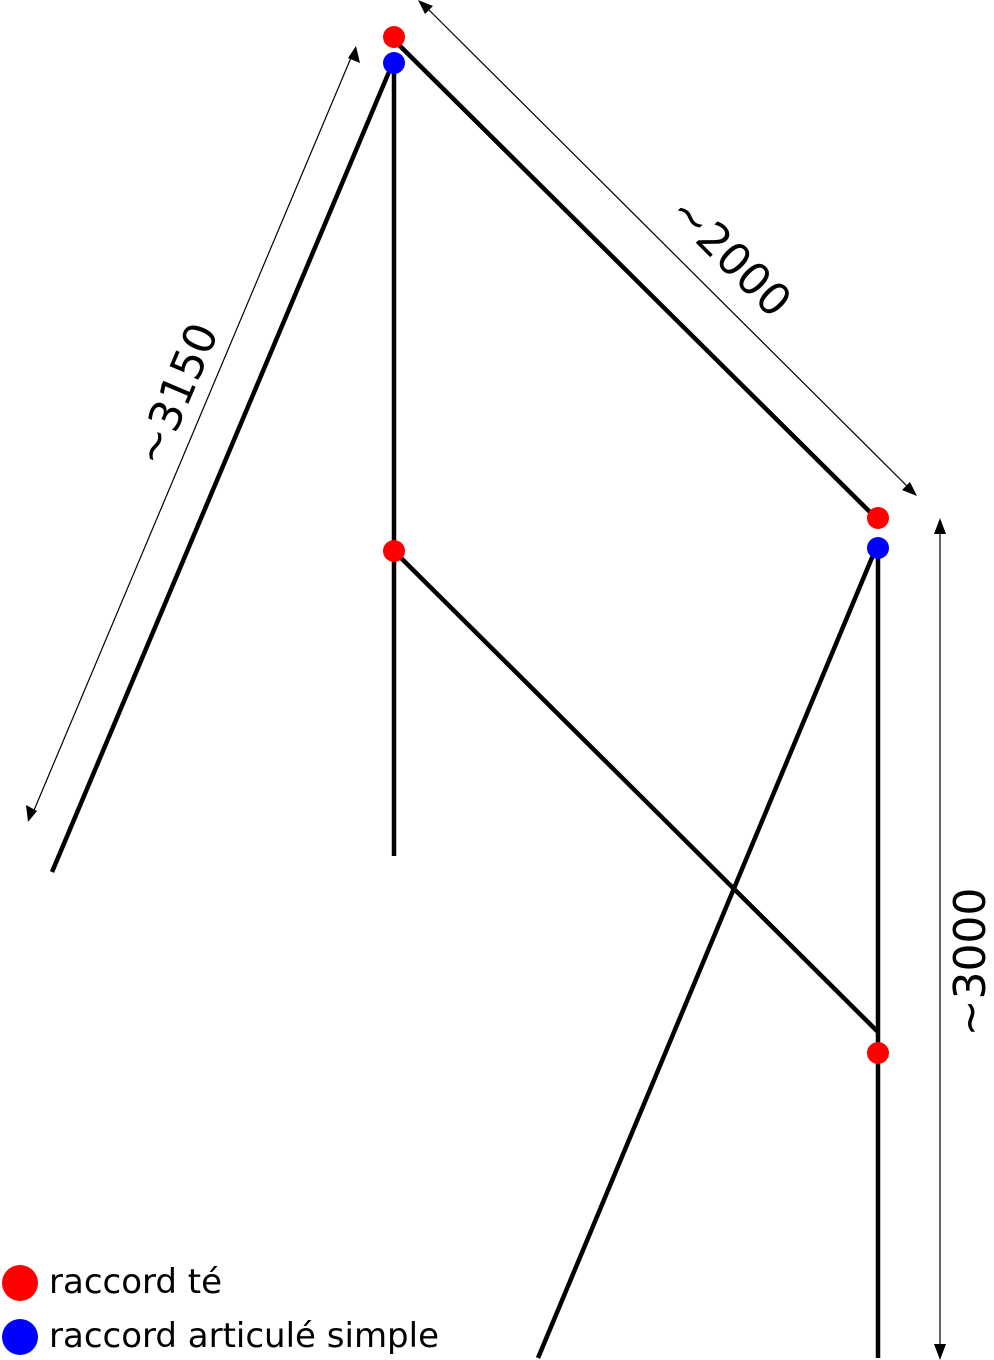 The image size is (994, 1360). Describe the element at coordinates (878, 1053) in the screenshot. I see `tee-joint-low-right` at that location.